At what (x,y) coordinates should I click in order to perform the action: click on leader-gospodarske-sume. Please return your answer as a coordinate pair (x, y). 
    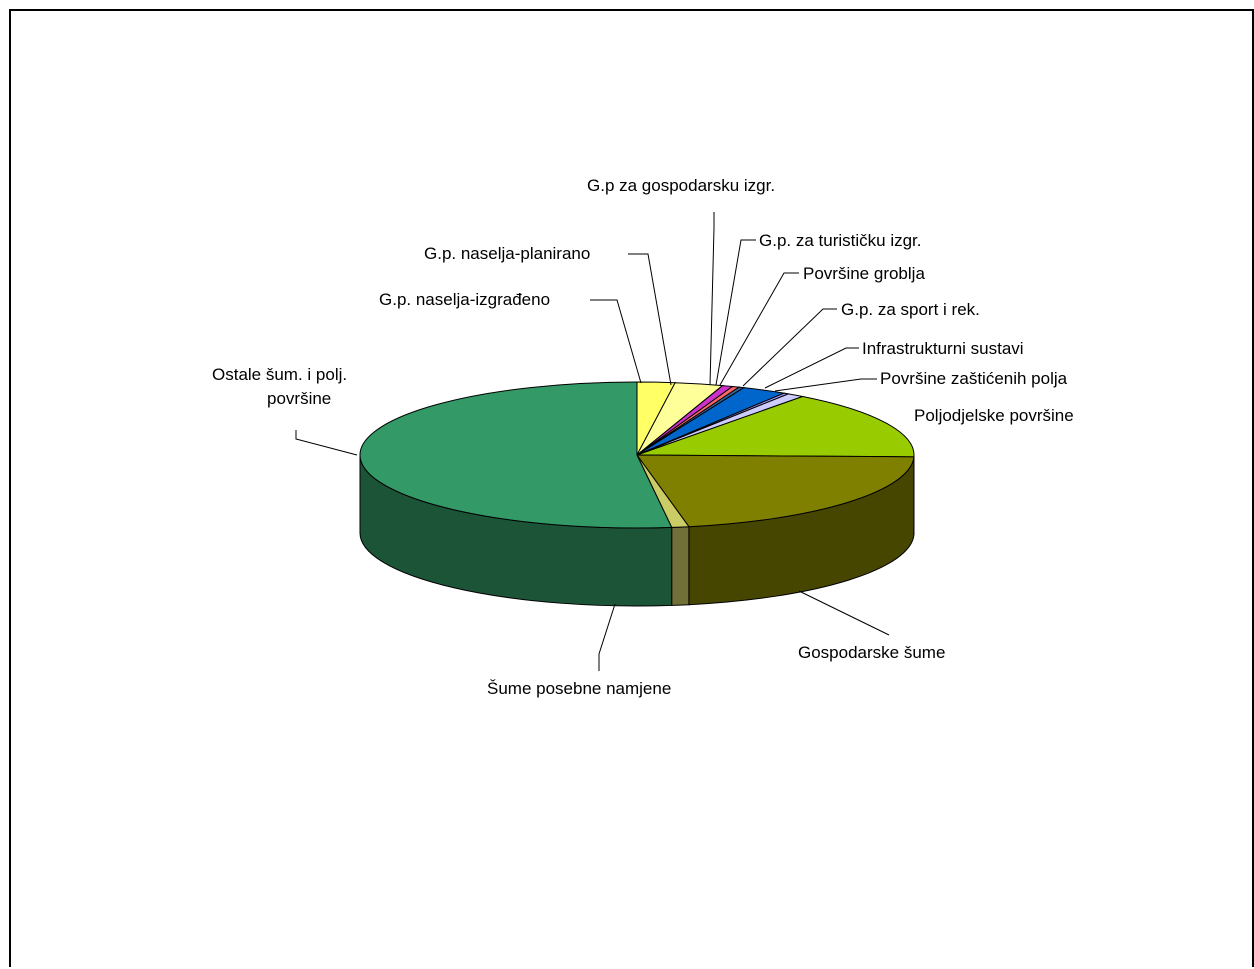
    Looking at the image, I should click on (844, 613).